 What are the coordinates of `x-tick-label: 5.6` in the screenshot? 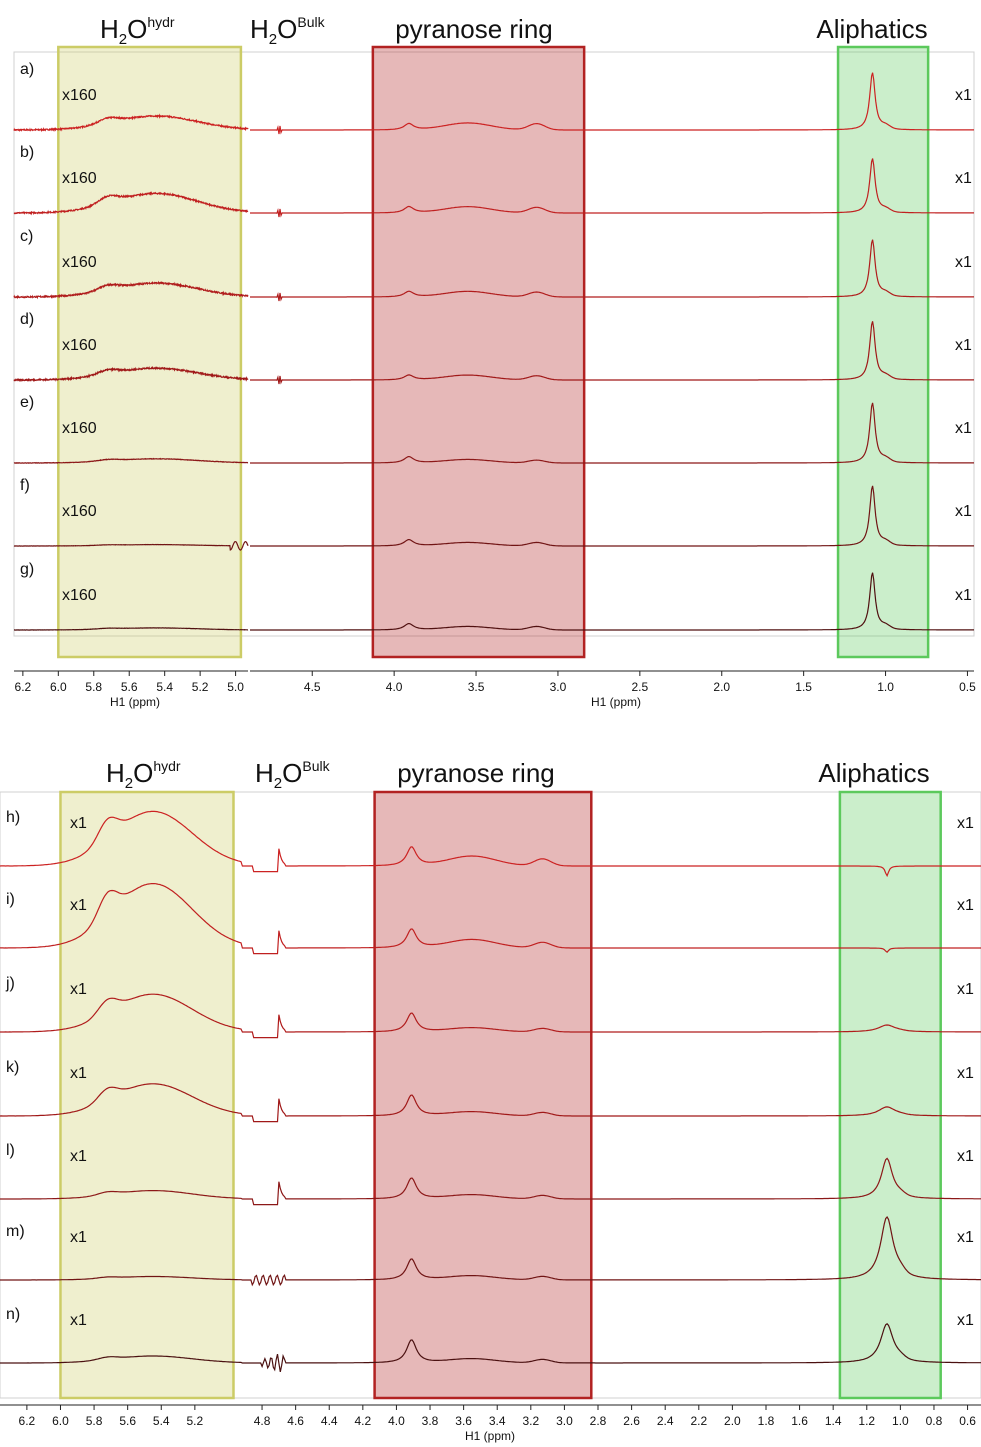 It's located at (129, 687).